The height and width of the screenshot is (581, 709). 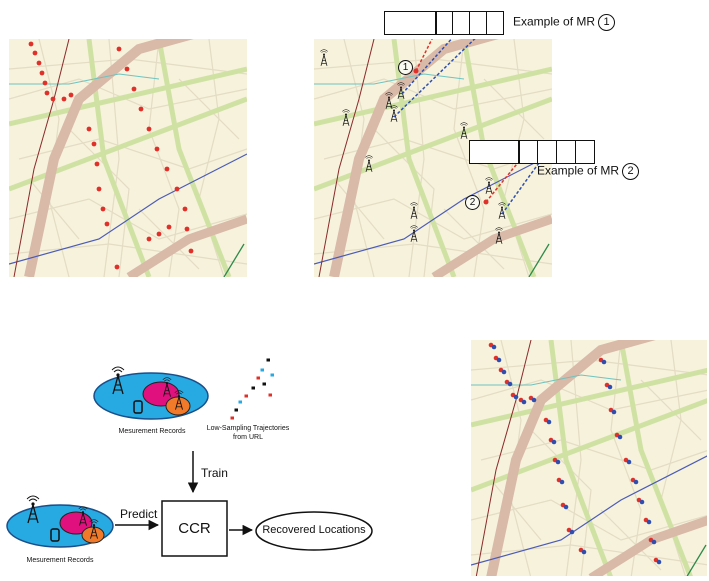 I want to click on trajectory-caption-line2: from URL, so click(x=248, y=437).